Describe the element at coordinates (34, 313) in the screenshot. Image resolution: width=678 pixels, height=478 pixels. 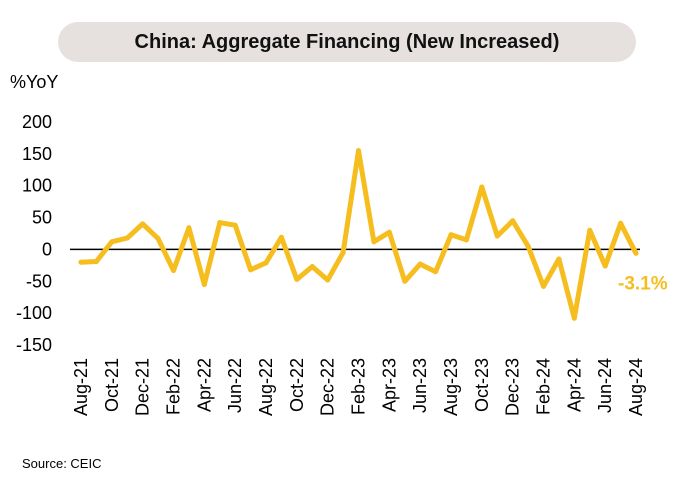
I see `y-tick-label: -100` at that location.